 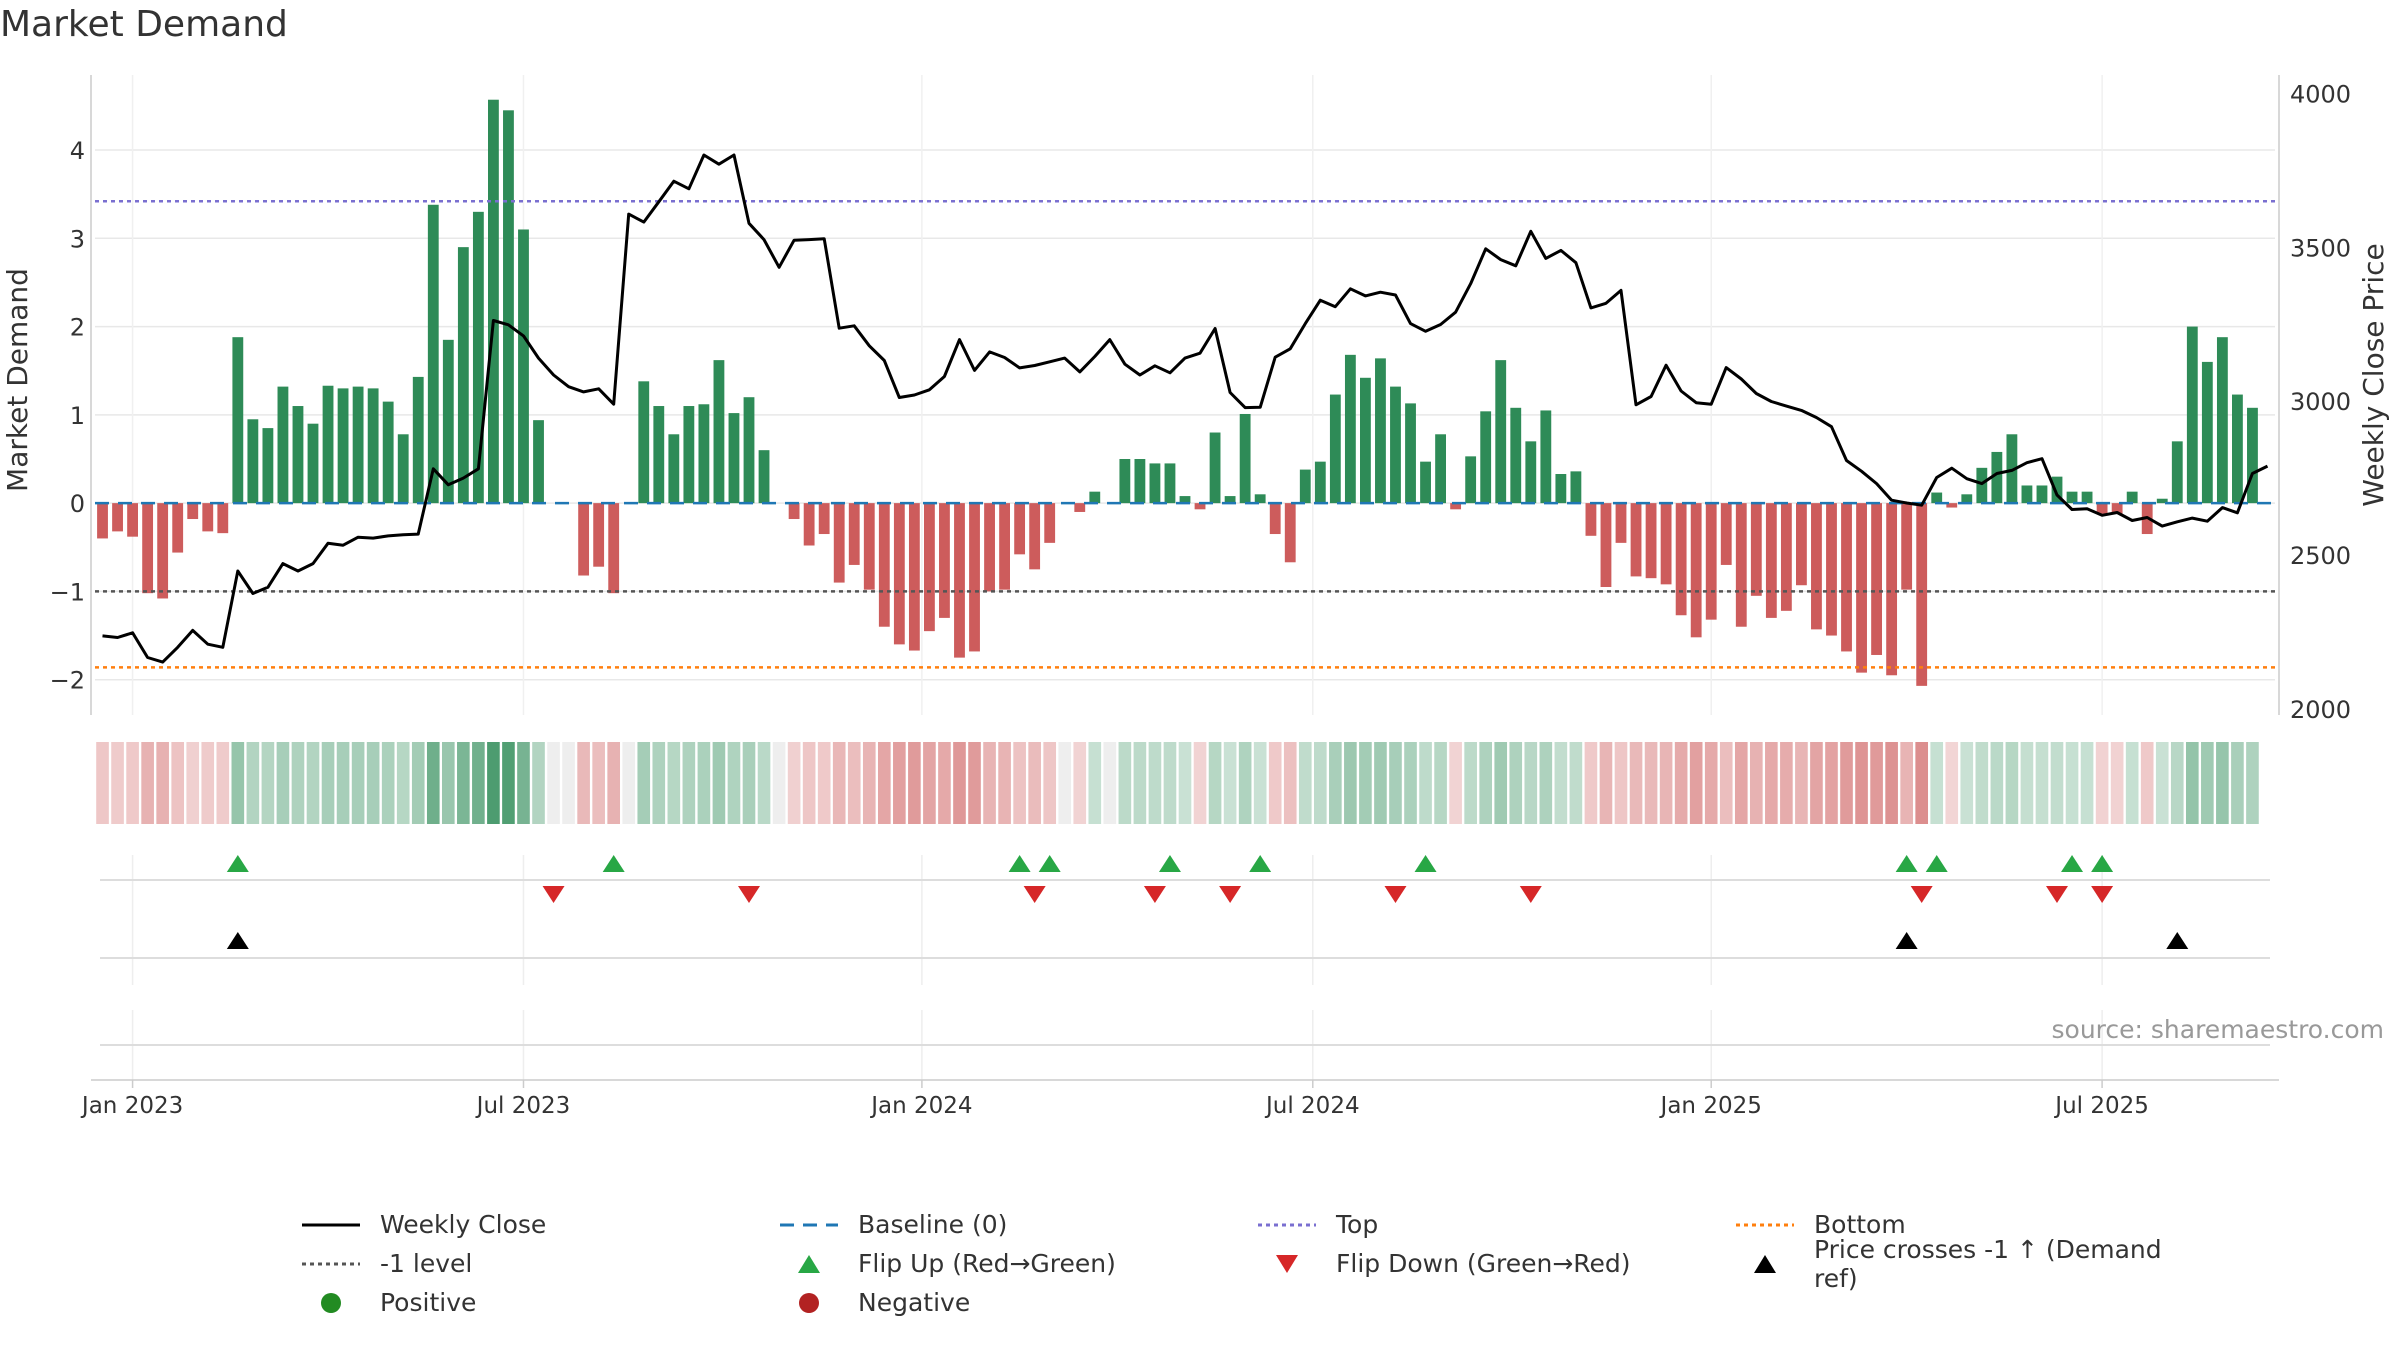 I want to click on legend-item-flip-down: Flip Down (Green→Red), so click(x=1495, y=1263).